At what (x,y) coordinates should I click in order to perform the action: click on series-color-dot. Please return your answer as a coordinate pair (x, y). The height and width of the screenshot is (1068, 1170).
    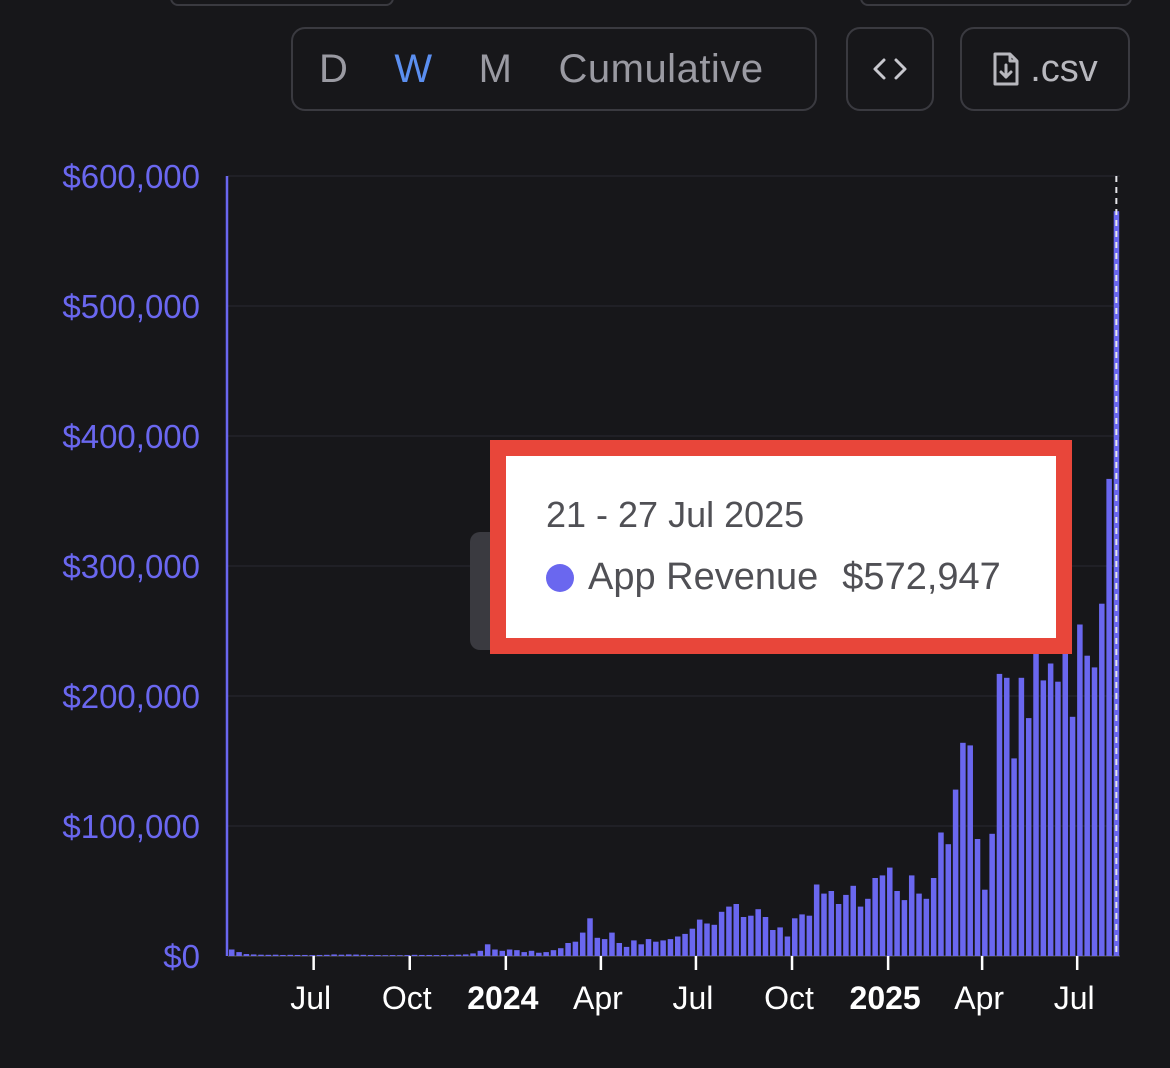
    Looking at the image, I should click on (560, 577).